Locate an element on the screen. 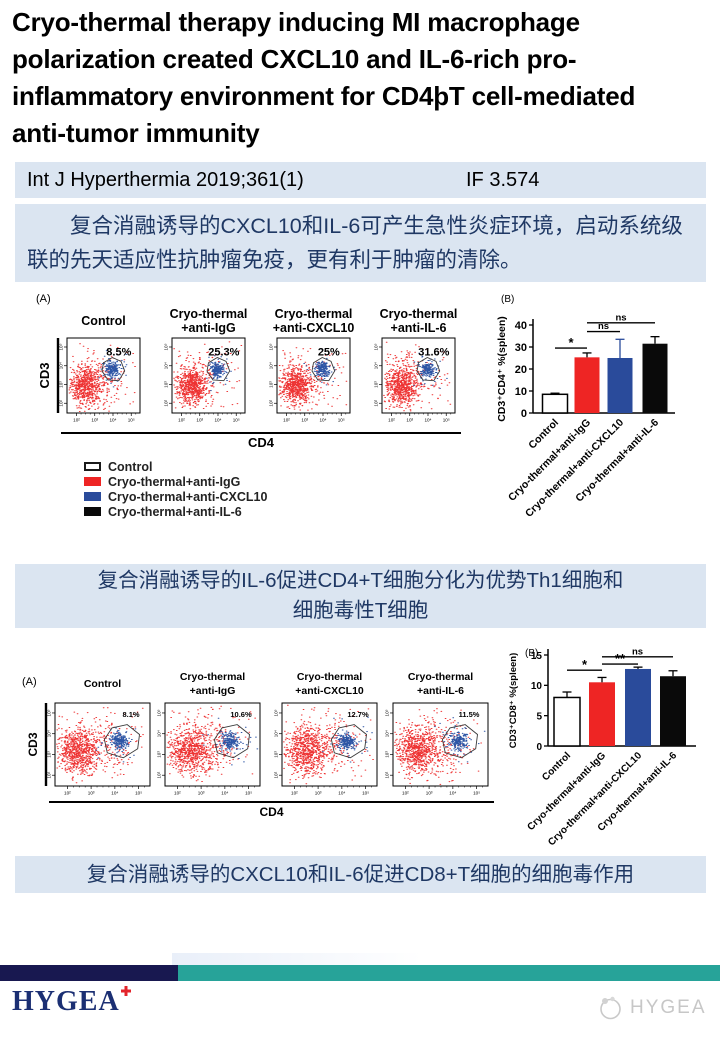  y-tick-label: 20 is located at coordinates (521, 370).